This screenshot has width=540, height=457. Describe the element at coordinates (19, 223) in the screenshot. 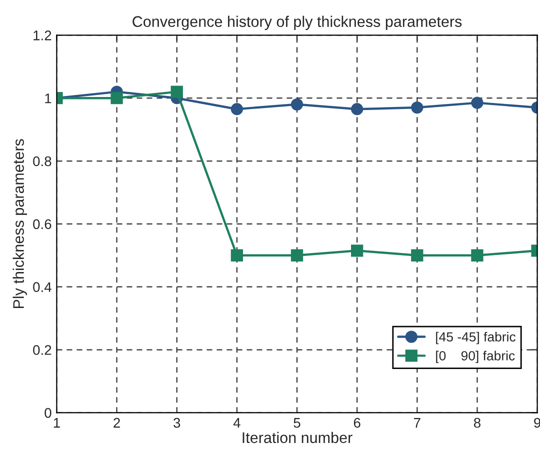

I see `y-axis-title: Ply thickness parameters` at that location.